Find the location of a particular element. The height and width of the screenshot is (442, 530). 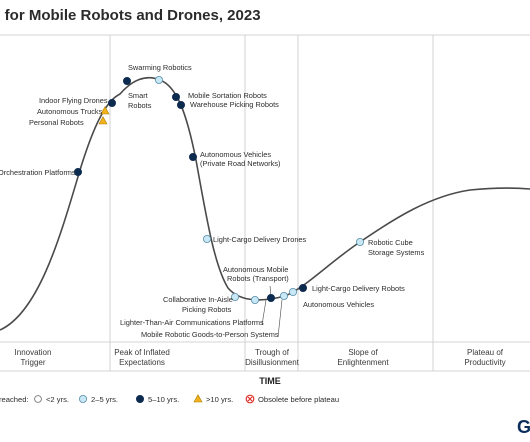

phase-label: Disillusionment is located at coordinates (272, 362).